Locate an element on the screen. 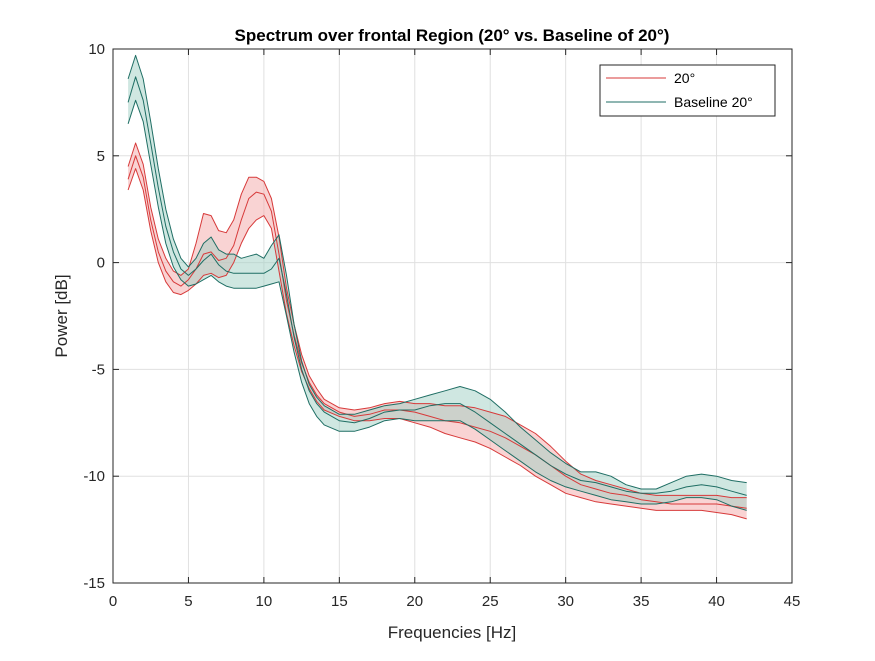 Image resolution: width=875 pixels, height=661 pixels. legend-box is located at coordinates (687, 90).